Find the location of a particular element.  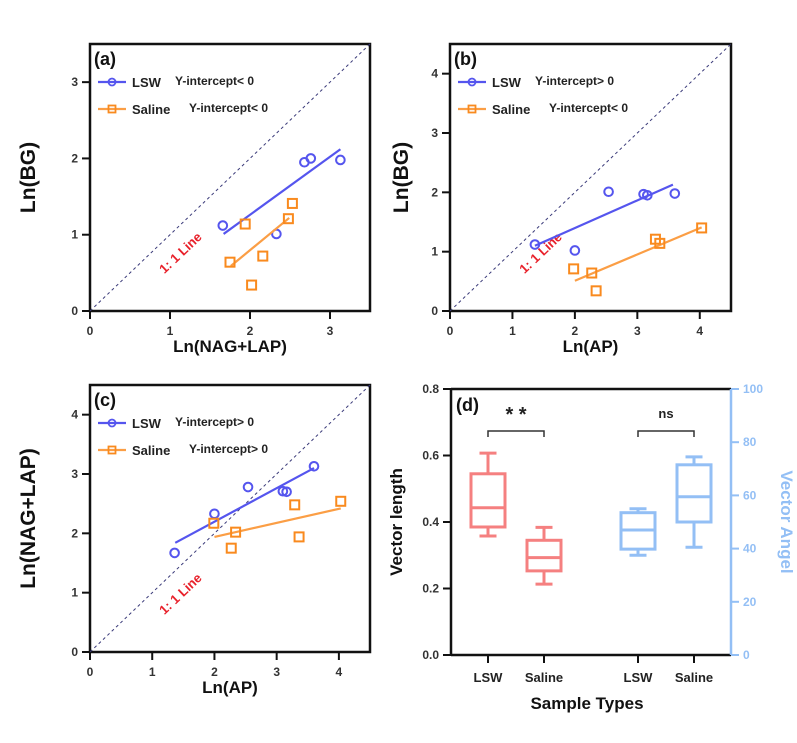

legend-note: Y-intercept> 0 is located at coordinates (574, 81).